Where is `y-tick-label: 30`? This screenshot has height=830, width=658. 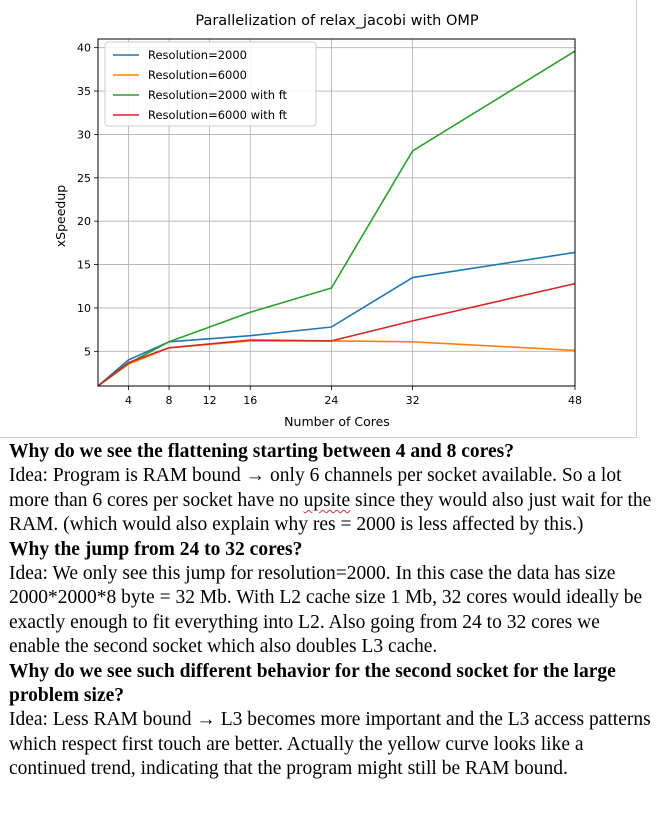
y-tick-label: 30 is located at coordinates (84, 134).